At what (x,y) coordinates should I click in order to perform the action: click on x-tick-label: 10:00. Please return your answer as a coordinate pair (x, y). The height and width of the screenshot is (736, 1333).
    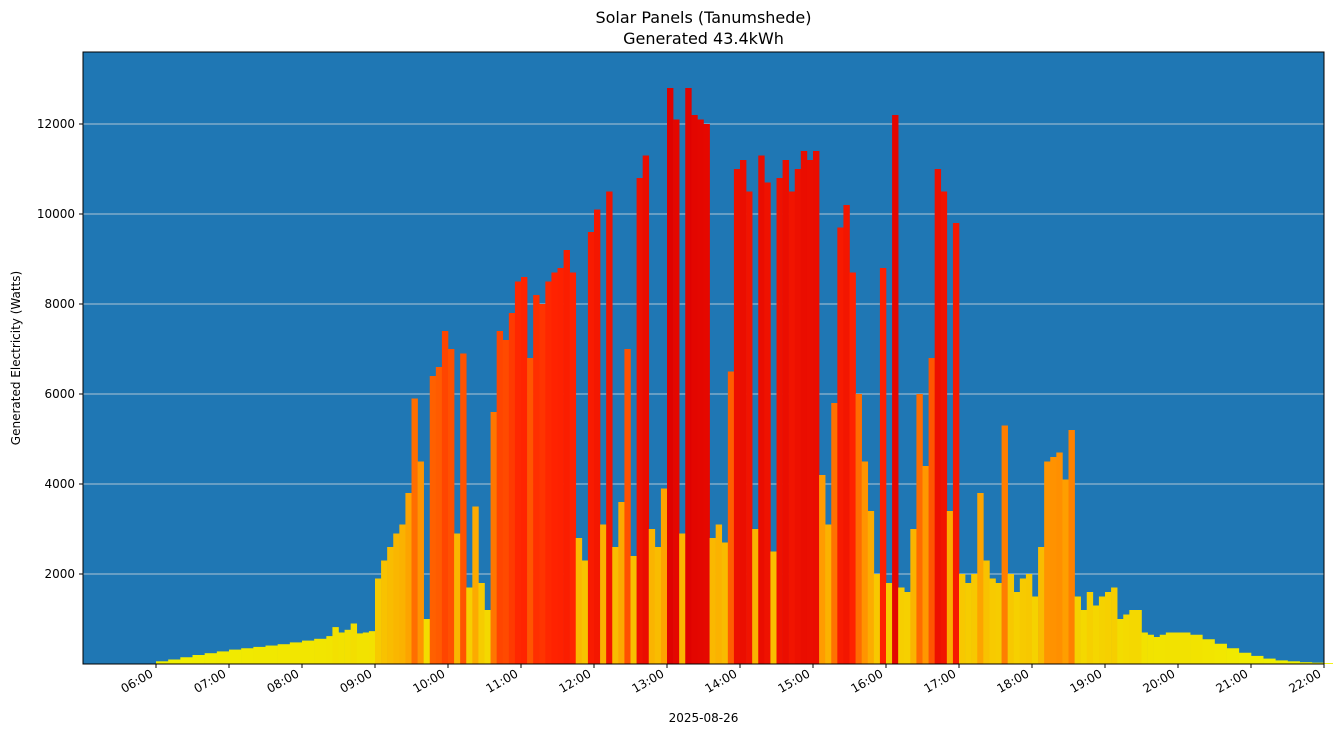
    Looking at the image, I should click on (429, 680).